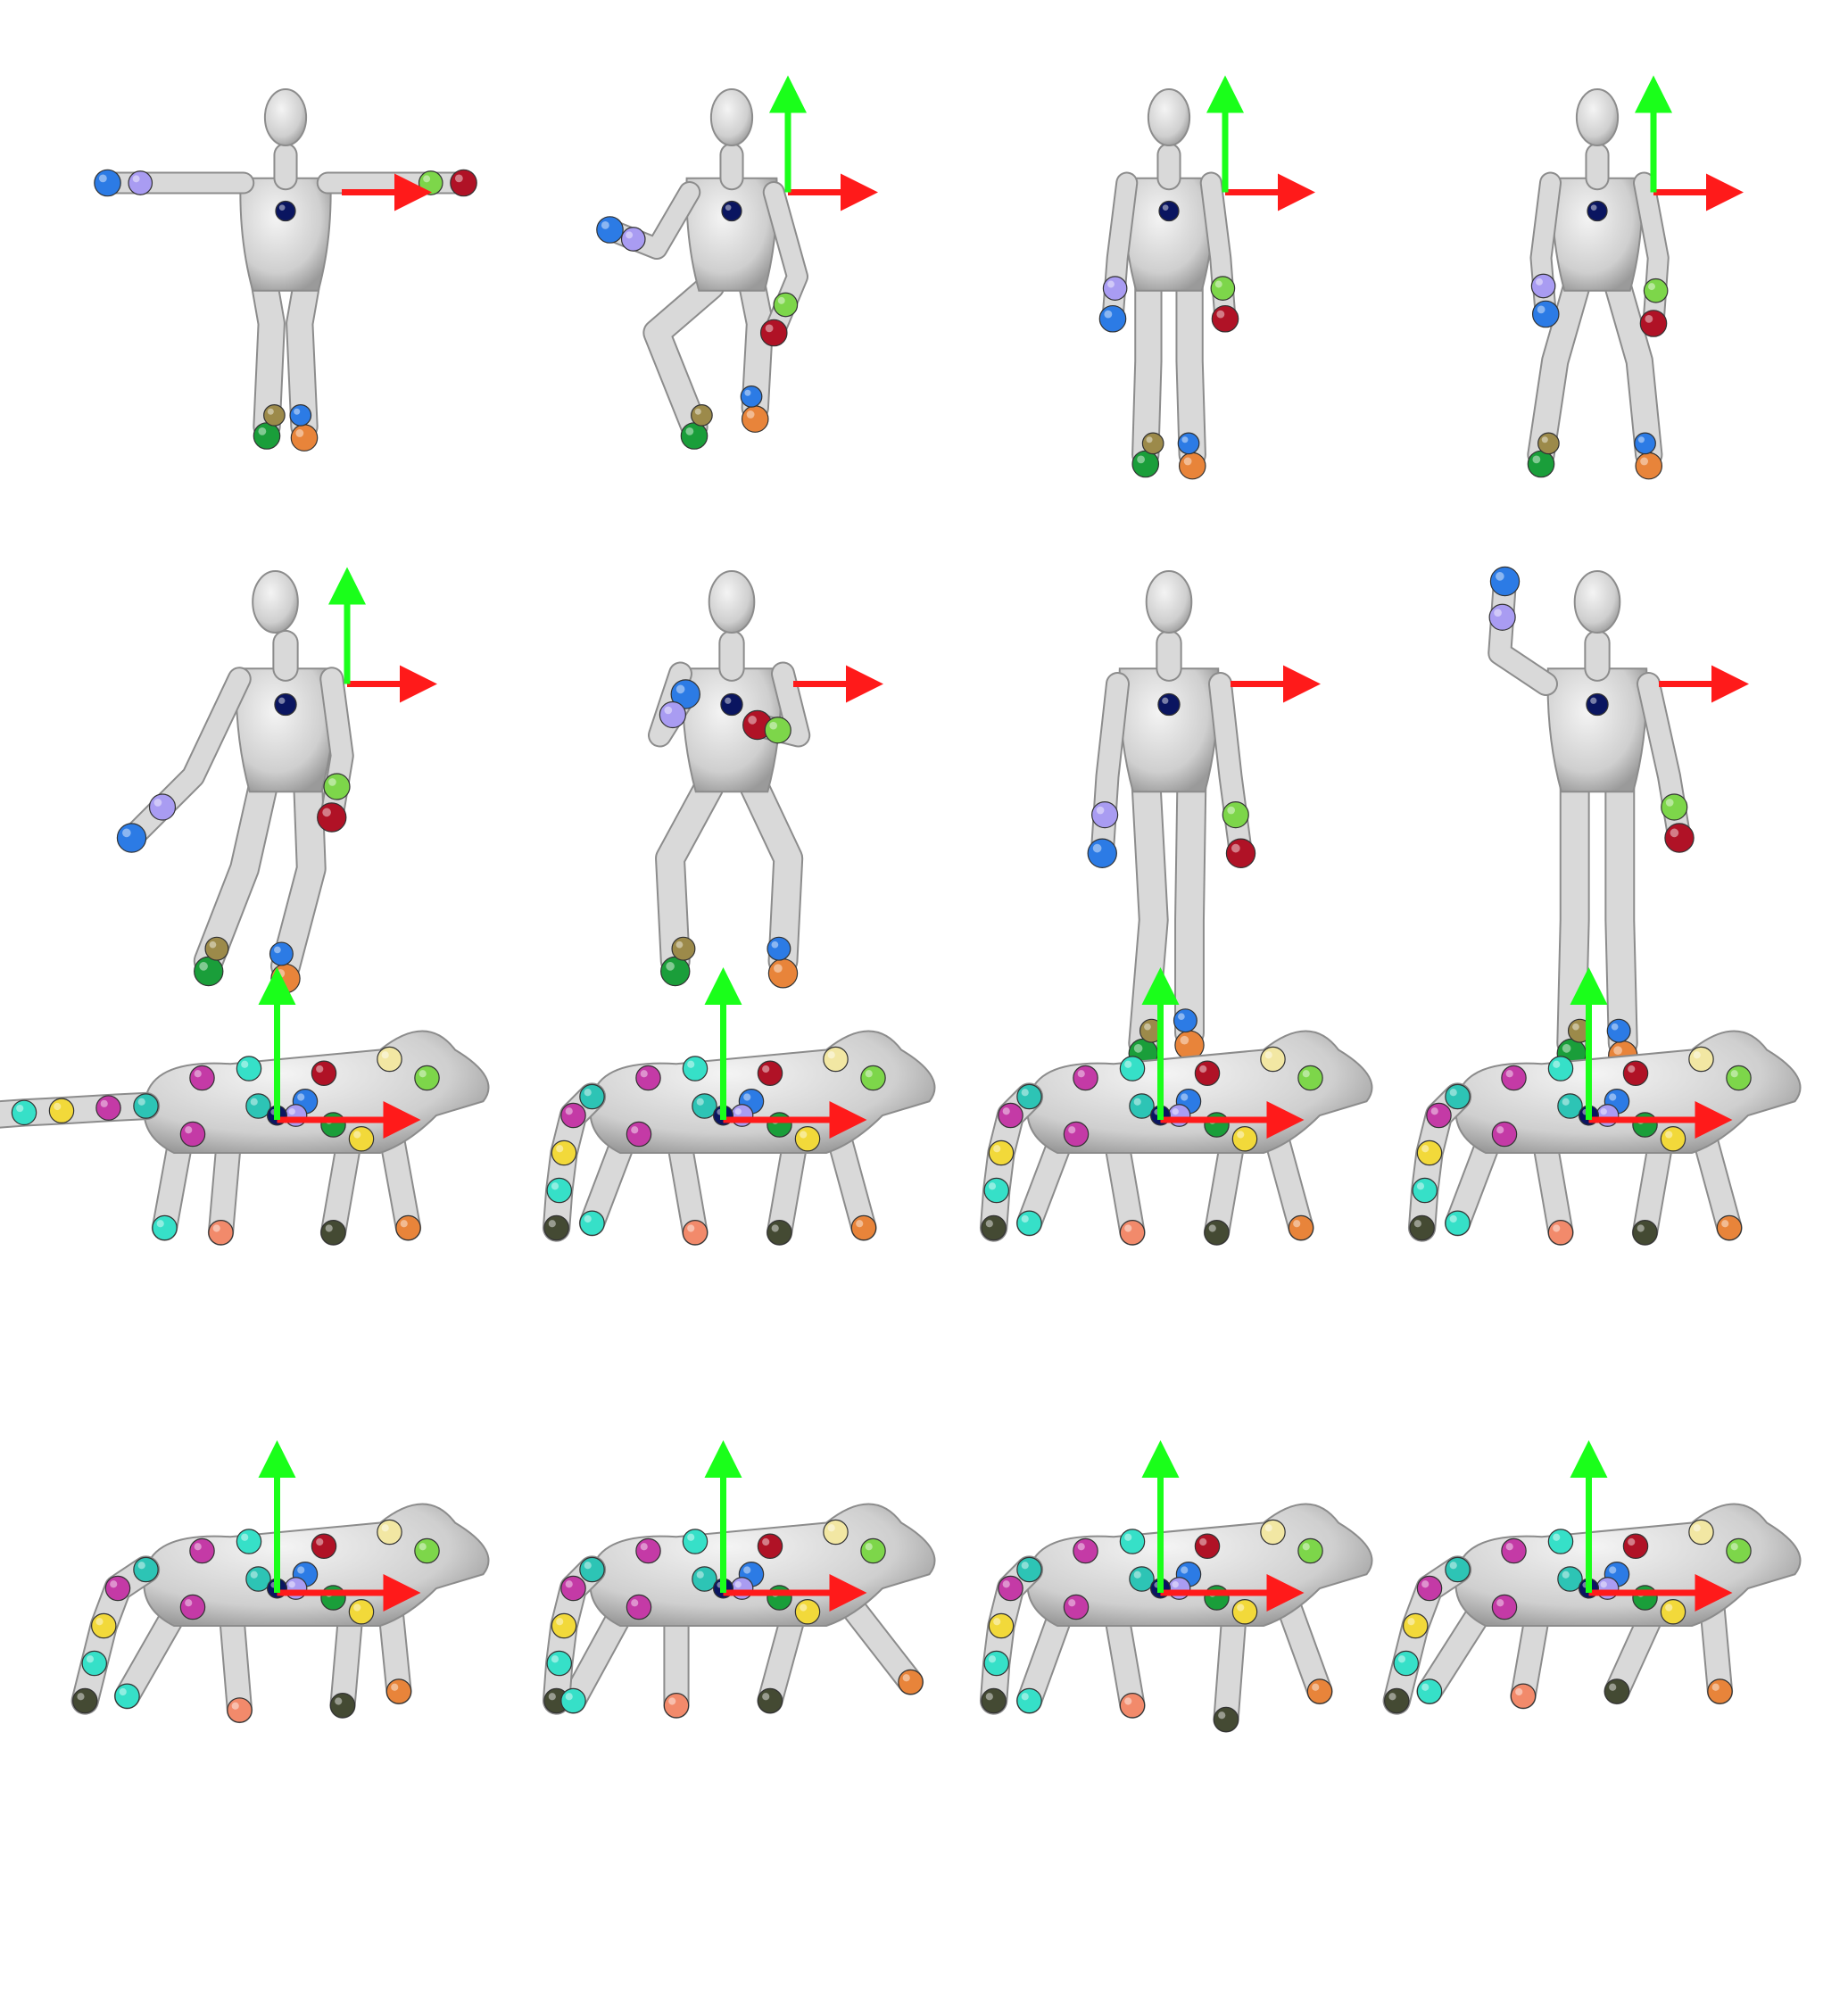 The image size is (1848, 1989). Describe the element at coordinates (1176, 1586) in the screenshot. I see `panel-r4-c3` at that location.